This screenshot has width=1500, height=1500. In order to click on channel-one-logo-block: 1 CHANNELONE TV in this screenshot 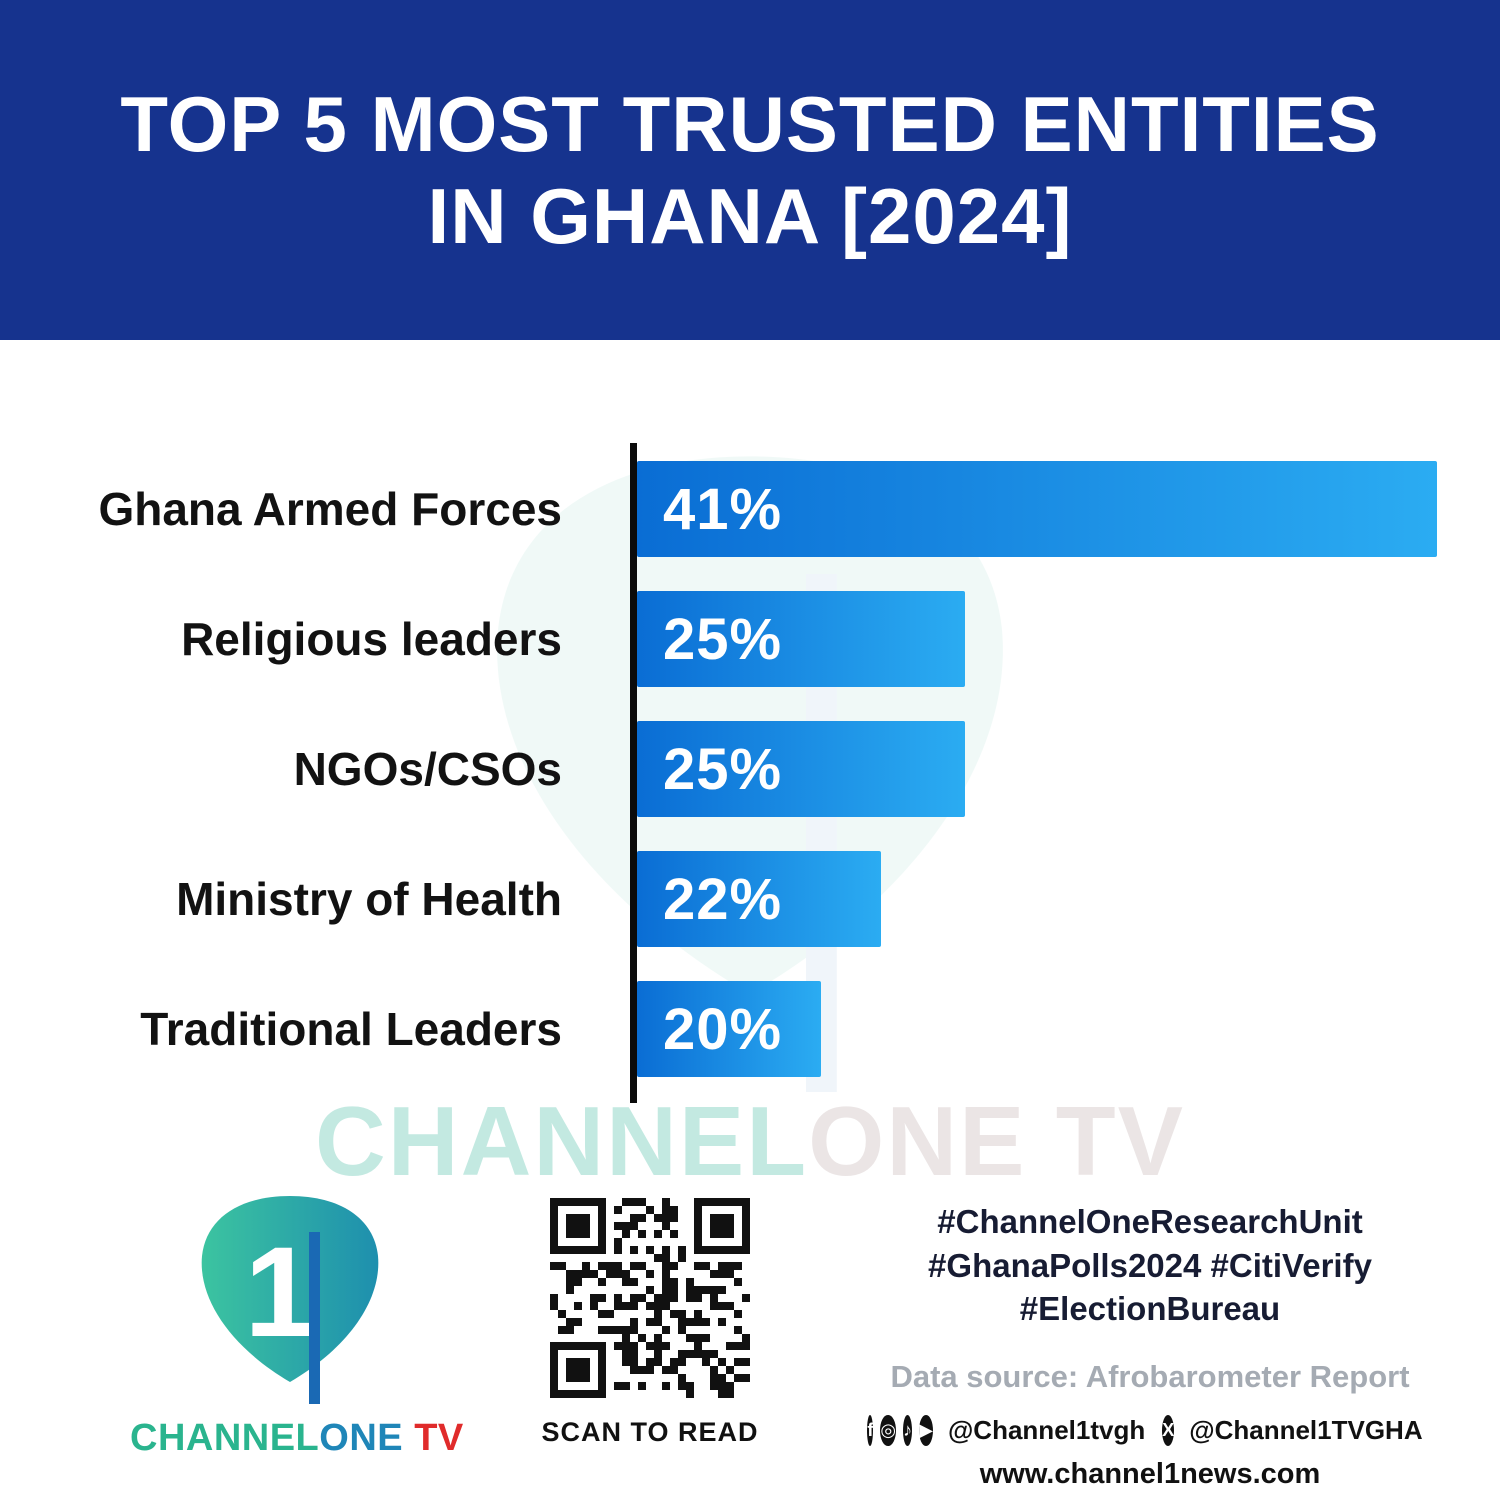, I will do `click(296, 1325)`.